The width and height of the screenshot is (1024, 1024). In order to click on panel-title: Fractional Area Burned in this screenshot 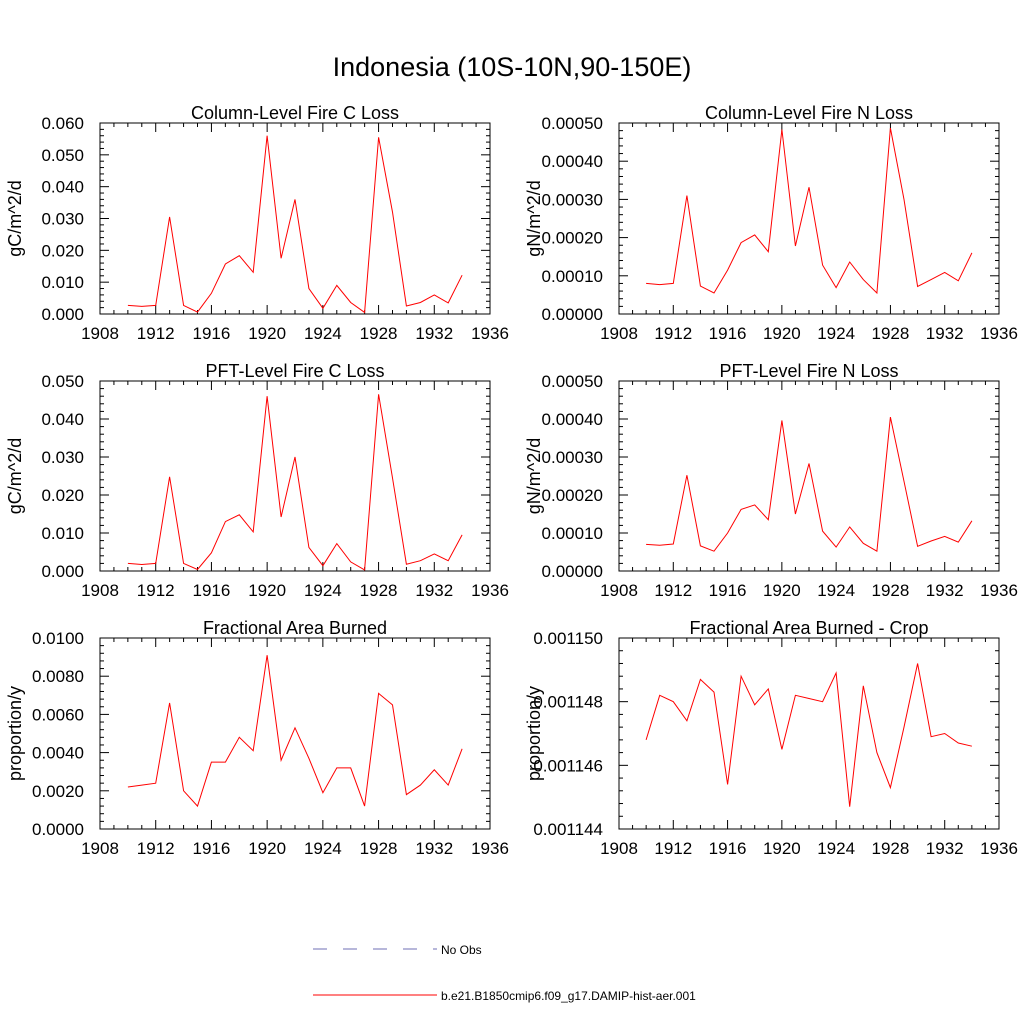, I will do `click(295, 628)`.